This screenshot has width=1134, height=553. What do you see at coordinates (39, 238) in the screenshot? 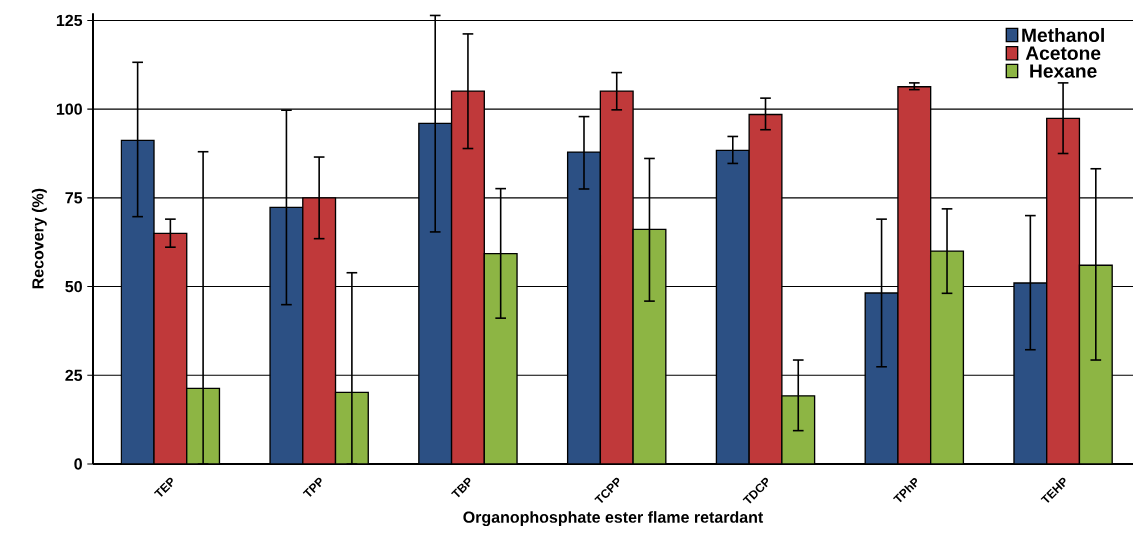
I see `y-axis-title: Recovery (%)` at bounding box center [39, 238].